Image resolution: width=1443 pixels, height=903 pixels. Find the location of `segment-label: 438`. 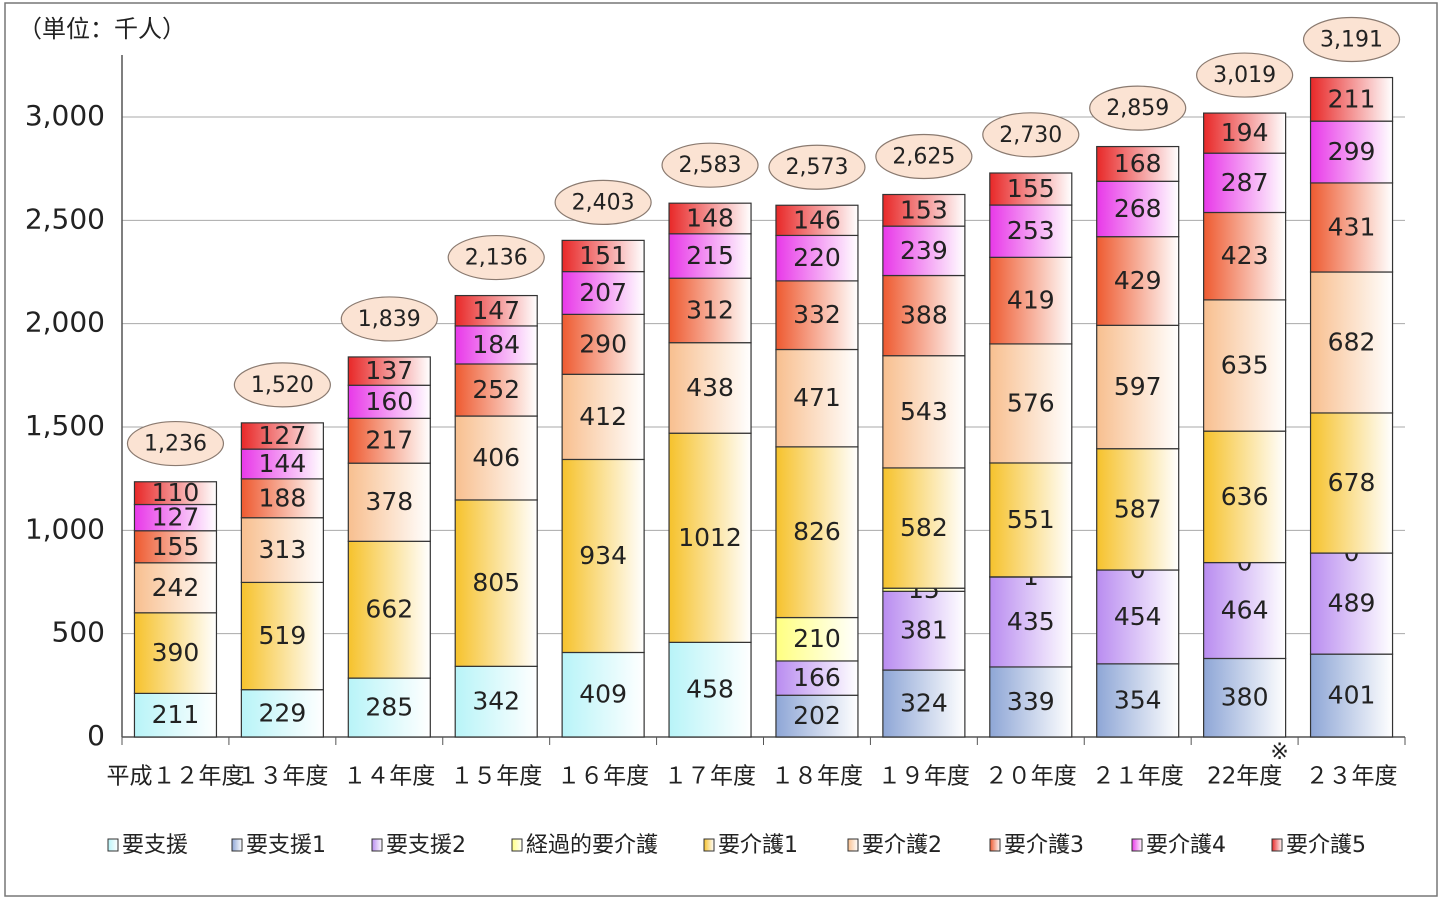

segment-label: 438 is located at coordinates (710, 387).